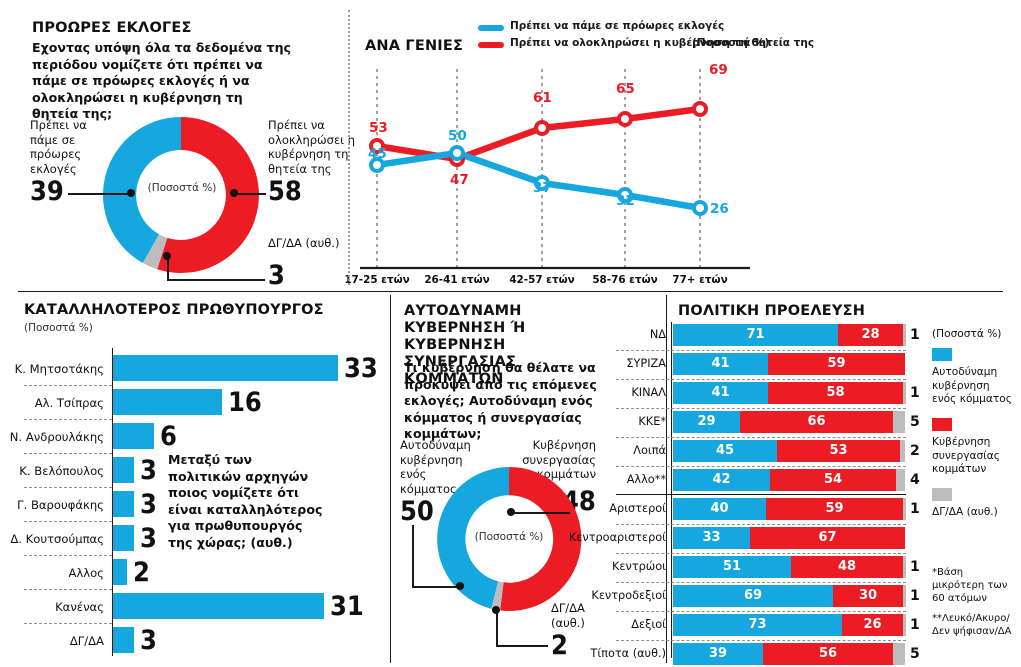 This screenshot has width=1021, height=667. What do you see at coordinates (904, 393) in the screenshot?
I see `origin-row-2-gray` at bounding box center [904, 393].